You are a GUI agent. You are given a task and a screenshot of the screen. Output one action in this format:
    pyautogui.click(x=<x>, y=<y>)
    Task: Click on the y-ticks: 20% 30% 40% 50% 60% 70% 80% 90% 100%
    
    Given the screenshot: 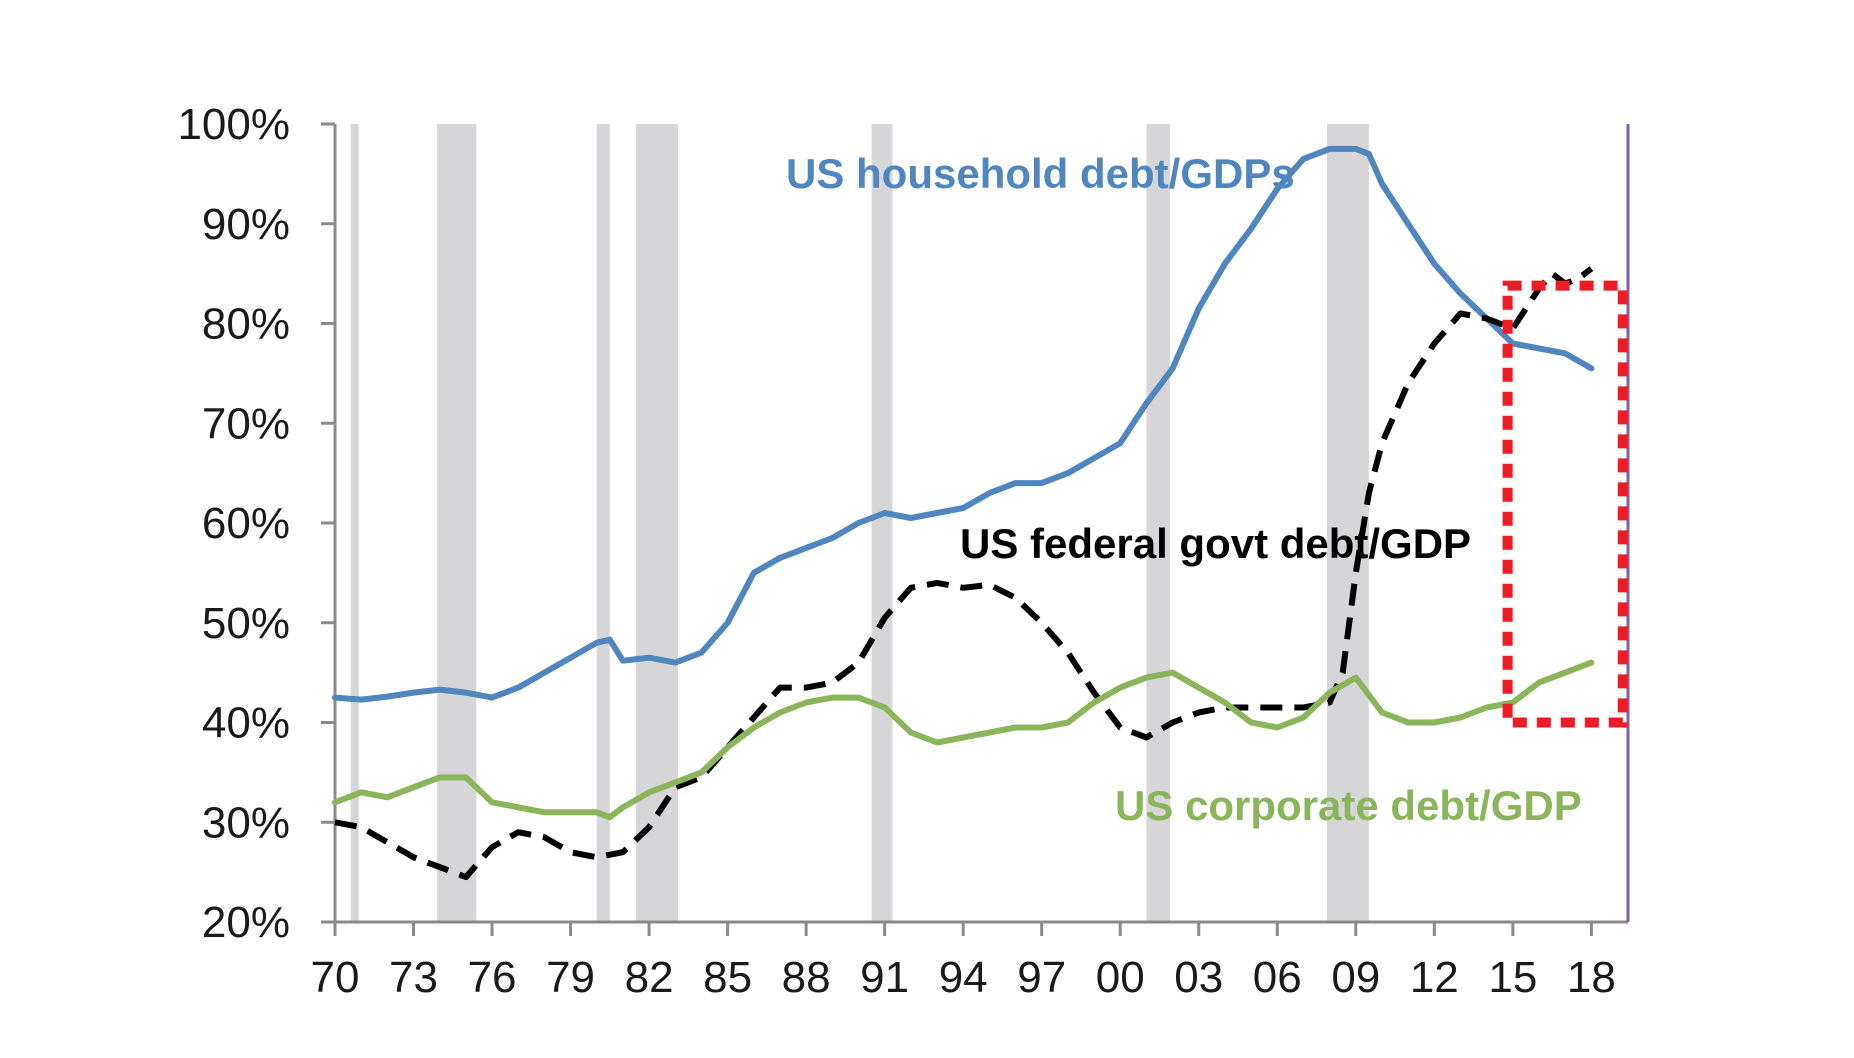 What is the action you would take?
    pyautogui.click(x=256, y=523)
    